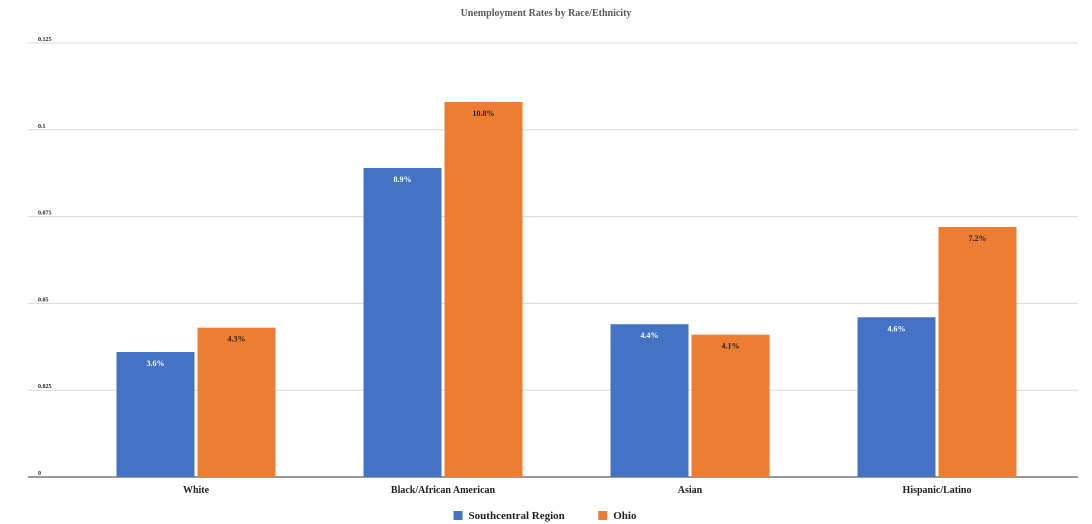 The image size is (1092, 524). What do you see at coordinates (45, 257) in the screenshot?
I see `y-axis-ticks: 0 0.025 0.05 0.075 0.1 0.125` at bounding box center [45, 257].